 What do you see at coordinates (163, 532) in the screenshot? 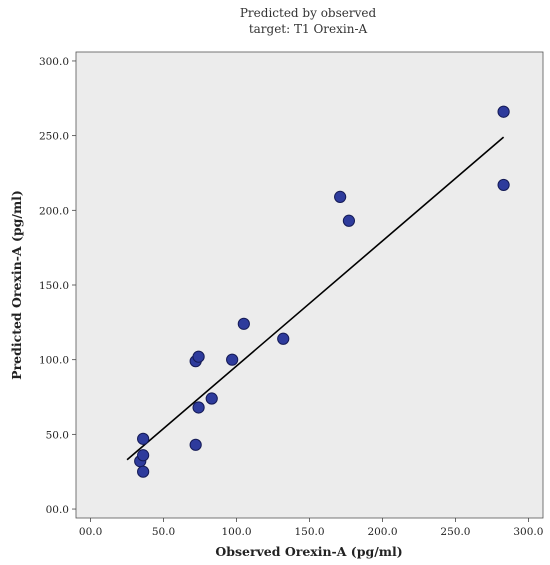
I see `x-tick-label: 50.0` at bounding box center [163, 532].